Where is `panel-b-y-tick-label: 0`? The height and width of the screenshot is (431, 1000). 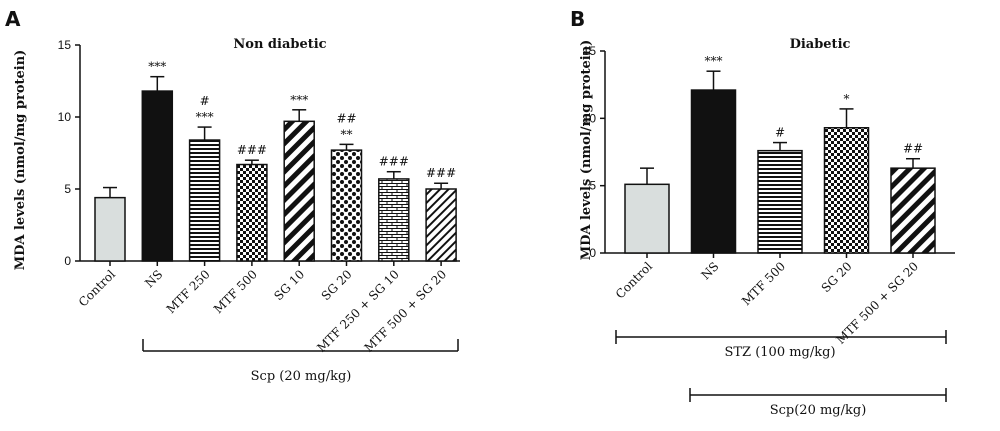
panel-b-y-tick-label: 0 is located at coordinates (592, 253).